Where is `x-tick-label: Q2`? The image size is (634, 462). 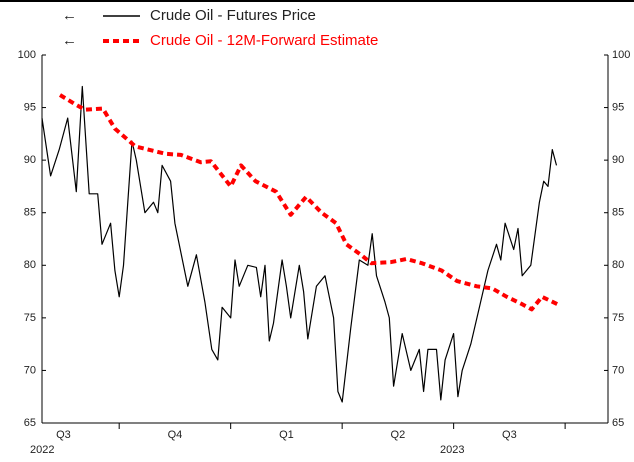
x-tick-label: Q2 is located at coordinates (398, 435).